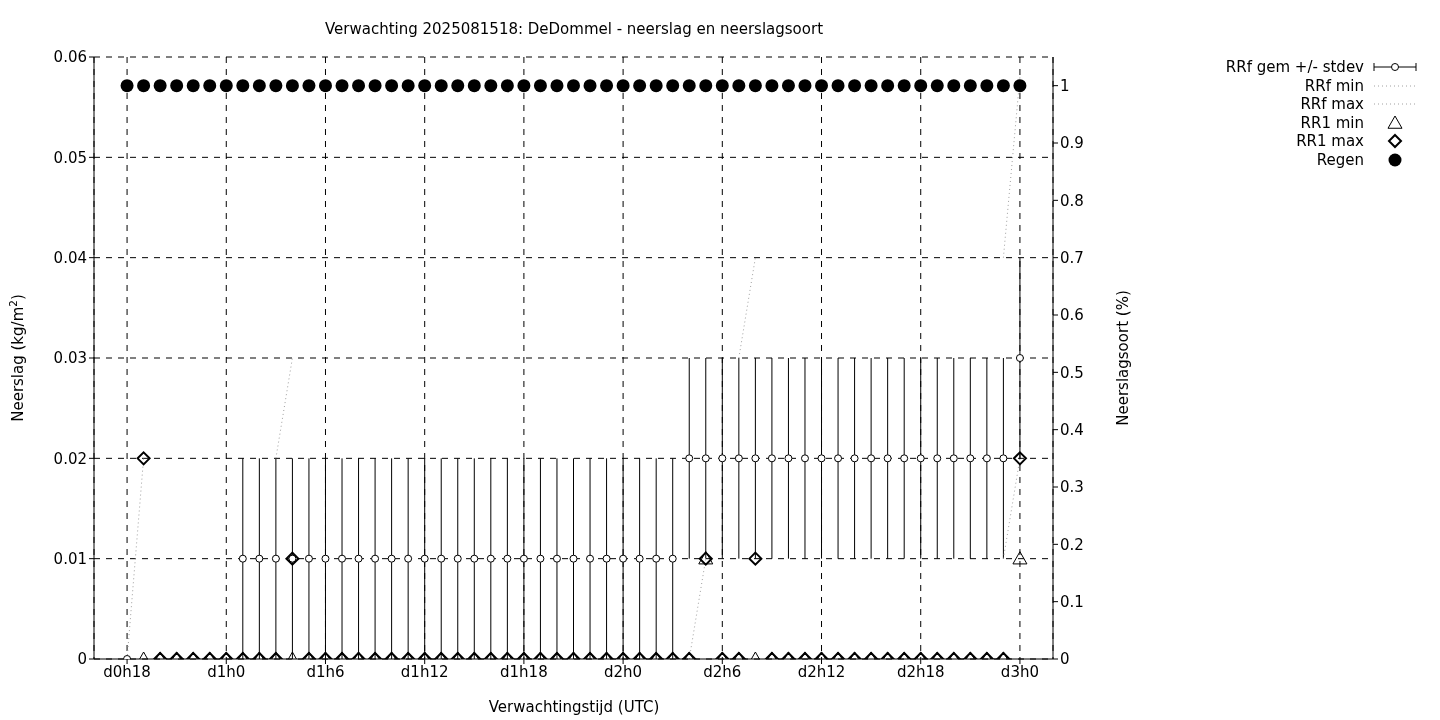 This screenshot has height=720, width=1440. What do you see at coordinates (1019, 671) in the screenshot?
I see `x-tick-label: d3h0` at bounding box center [1019, 671].